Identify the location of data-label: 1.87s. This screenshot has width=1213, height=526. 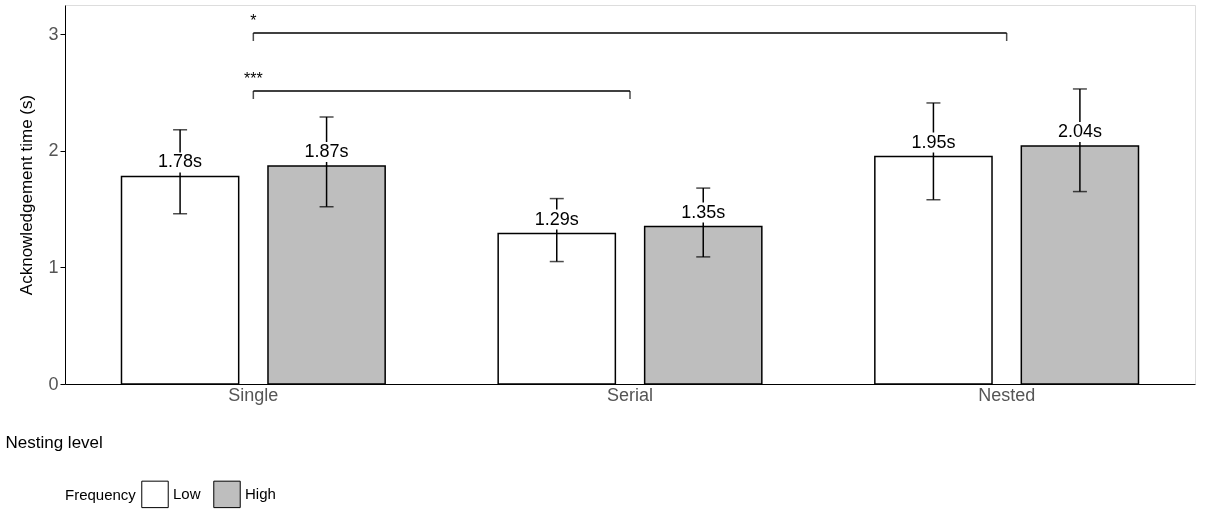
(326, 150).